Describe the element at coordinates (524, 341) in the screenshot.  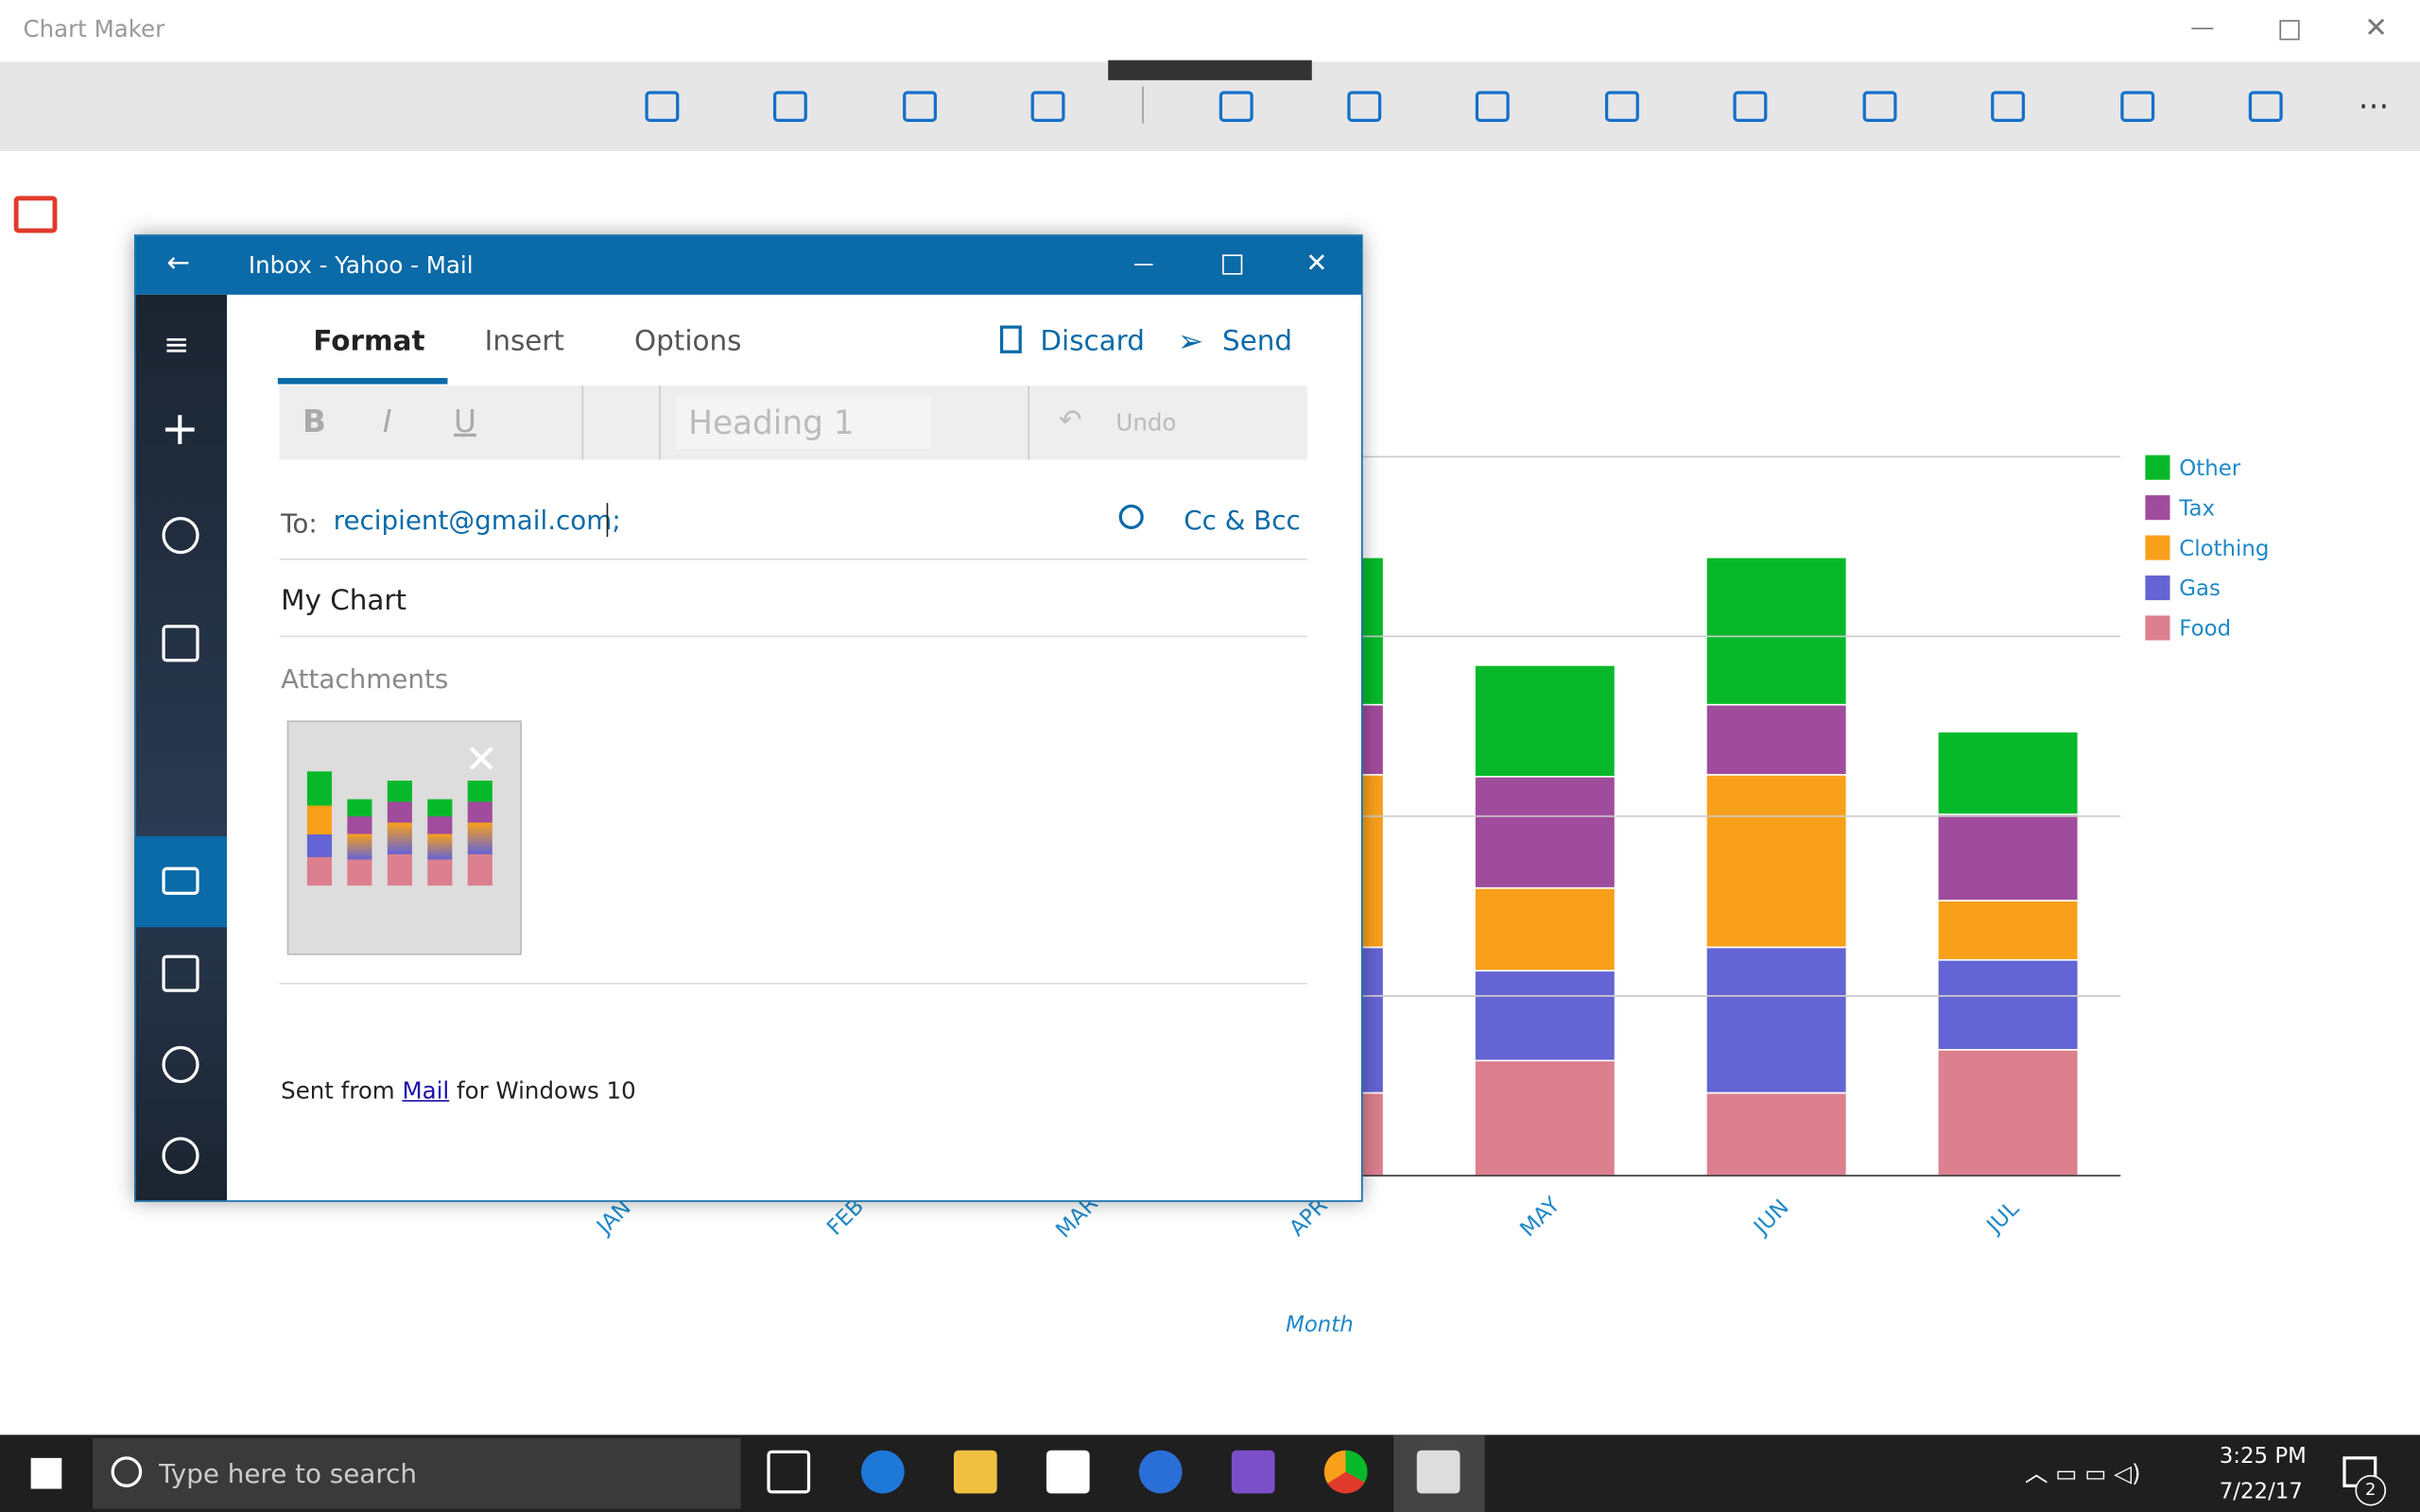
I see `tab: Insert` at that location.